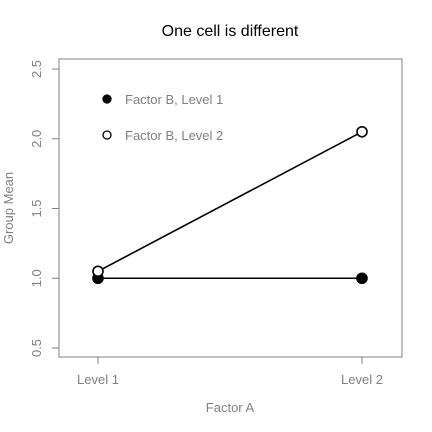 The height and width of the screenshot is (432, 432). What do you see at coordinates (36, 139) in the screenshot?
I see `y-tick-label: 2.0` at bounding box center [36, 139].